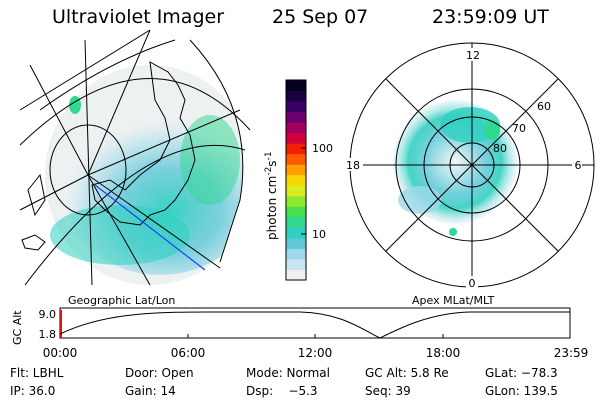  I want to click on altitude-xtick-1800: 18:00, so click(443, 353).